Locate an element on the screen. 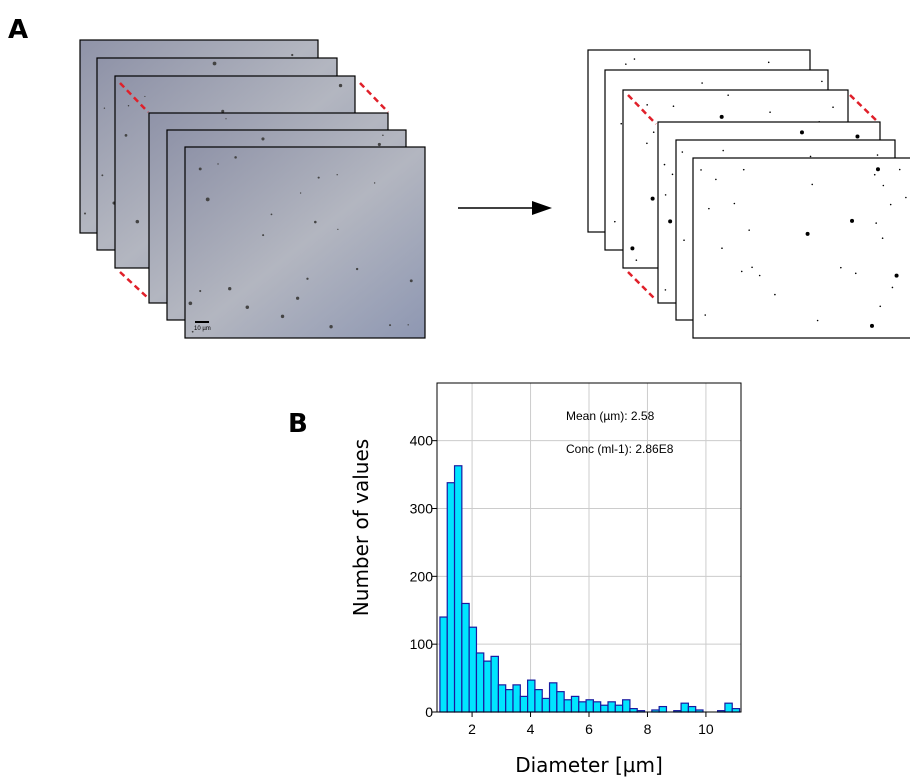 The width and height of the screenshot is (910, 780). annotation: Mean (µm): 2.58 is located at coordinates (610, 416).